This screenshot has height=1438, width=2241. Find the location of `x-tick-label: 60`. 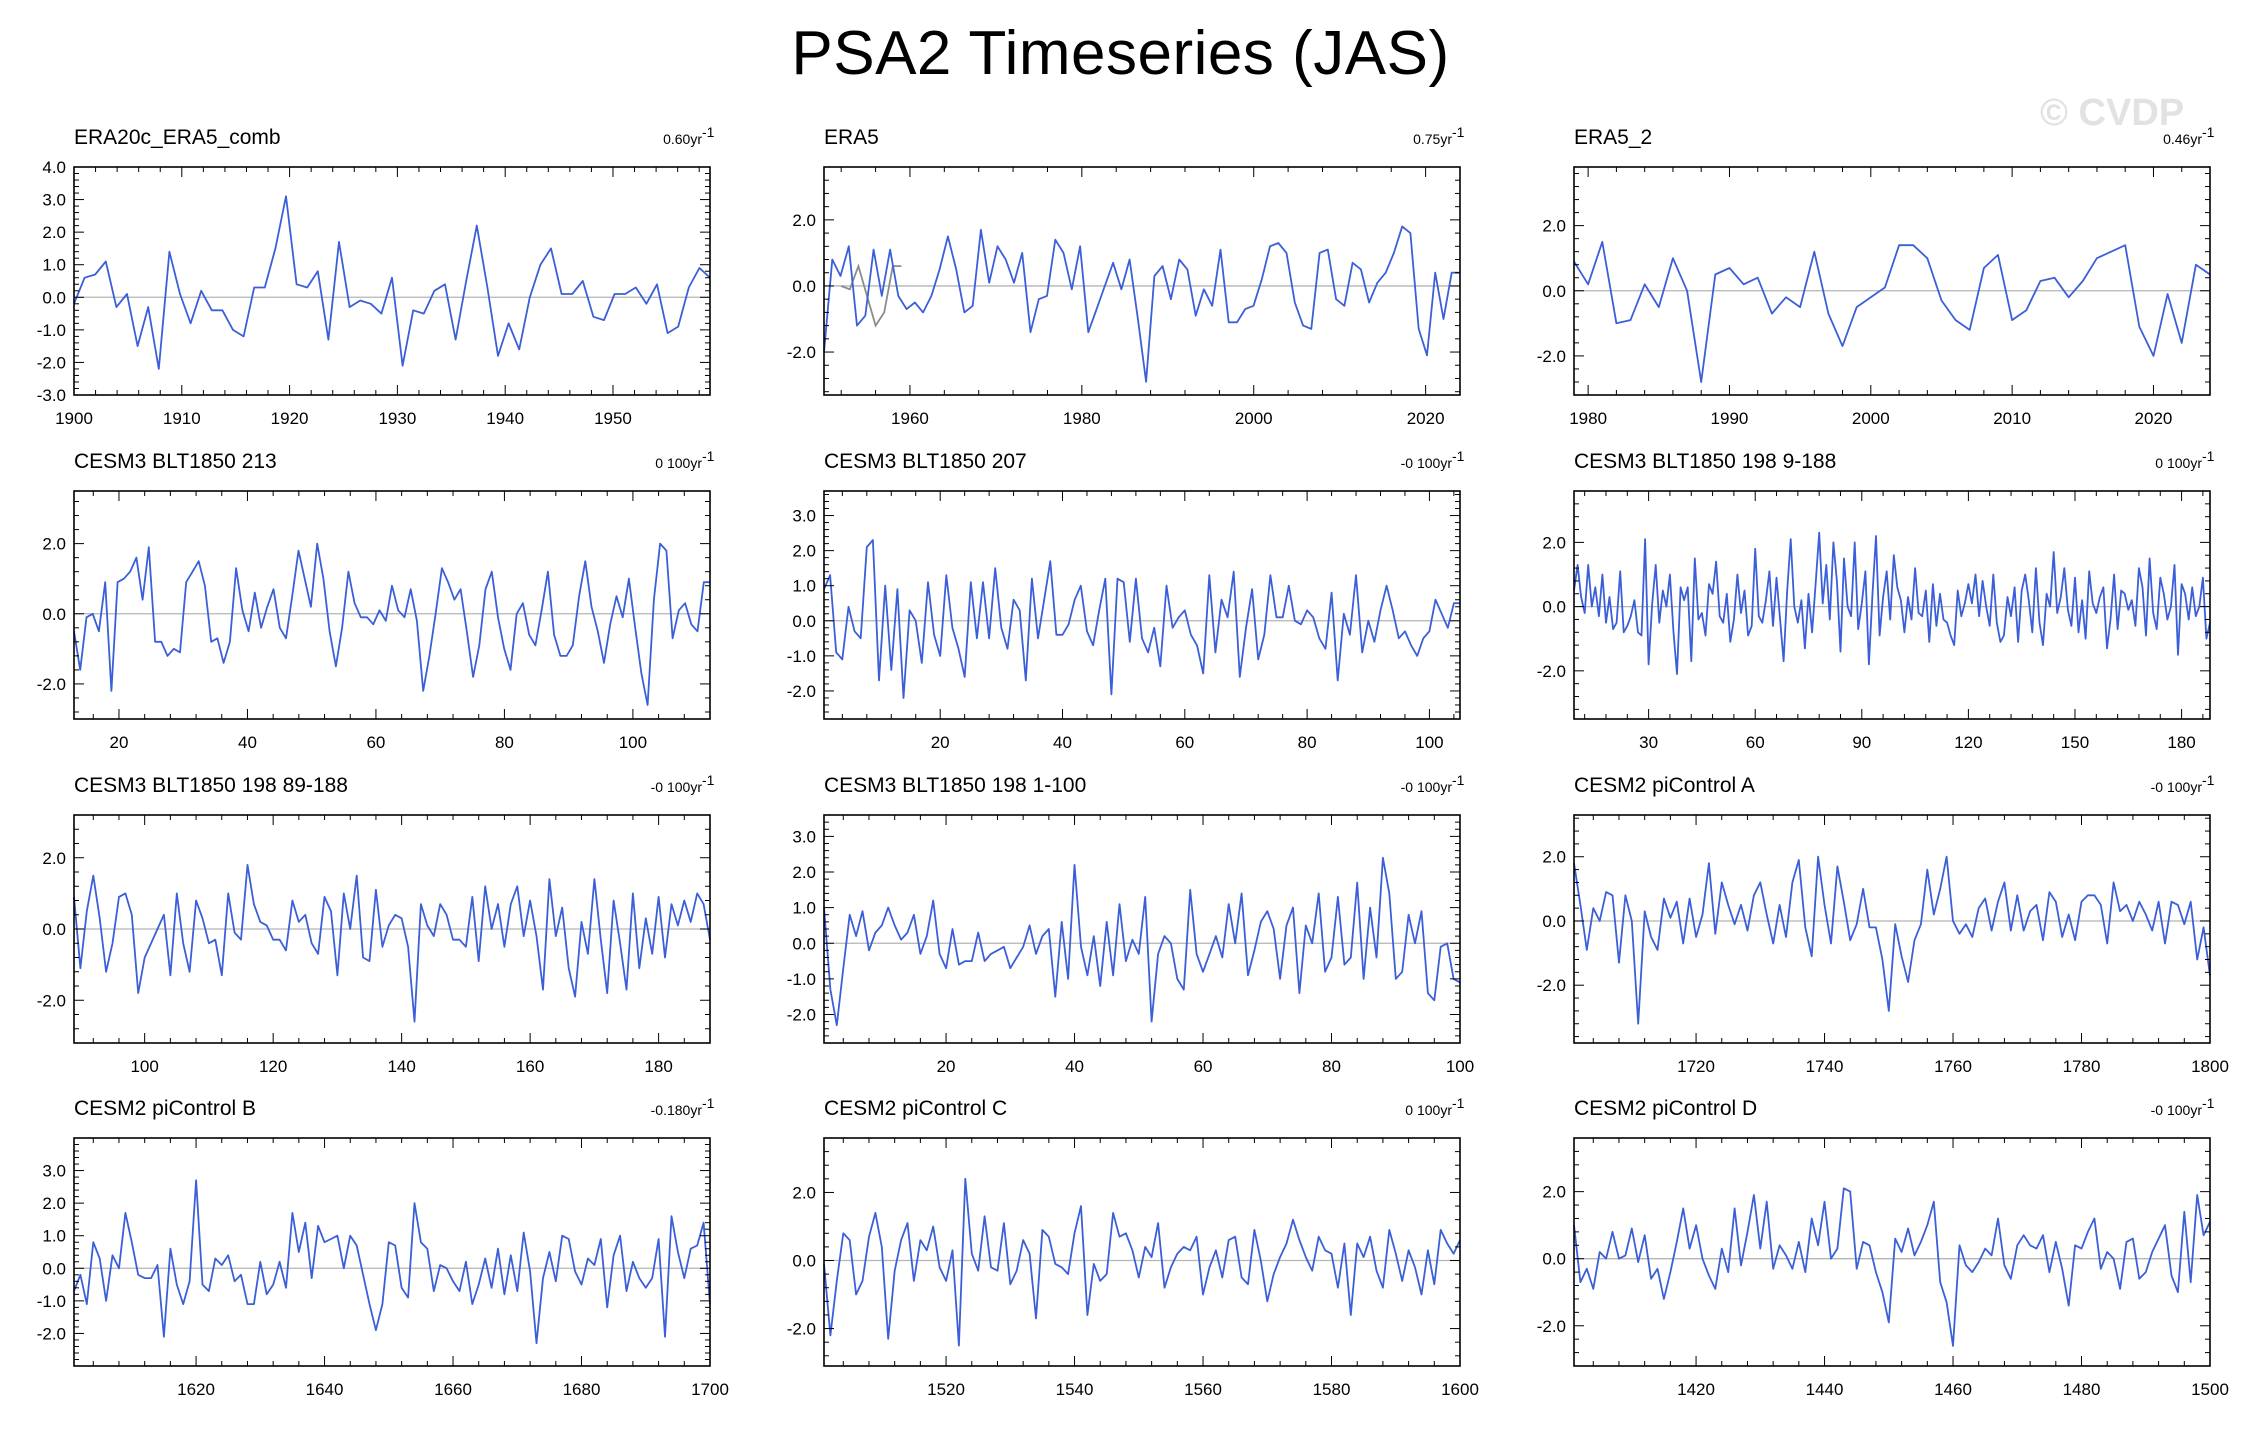

x-tick-label: 60 is located at coordinates (1755, 742).